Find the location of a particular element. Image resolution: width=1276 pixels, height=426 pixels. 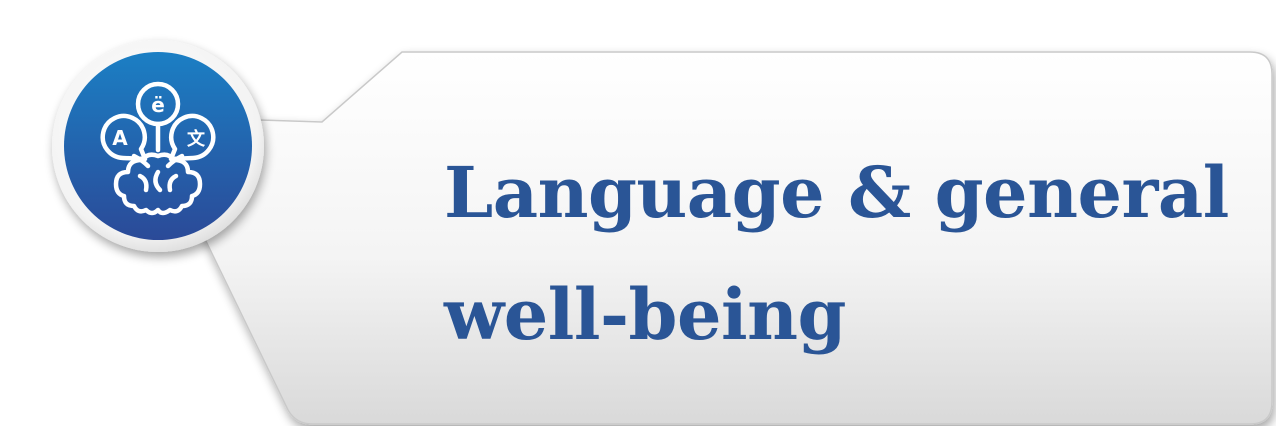

language-brain-icon is located at coordinates (158, 148).